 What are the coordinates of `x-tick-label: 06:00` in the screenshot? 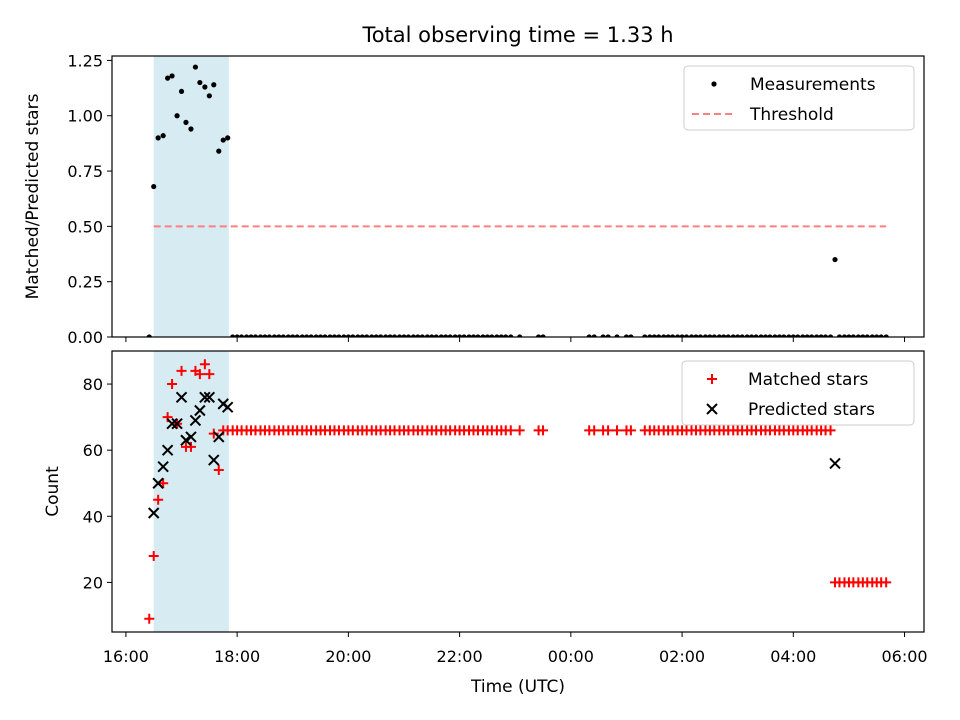 It's located at (904, 656).